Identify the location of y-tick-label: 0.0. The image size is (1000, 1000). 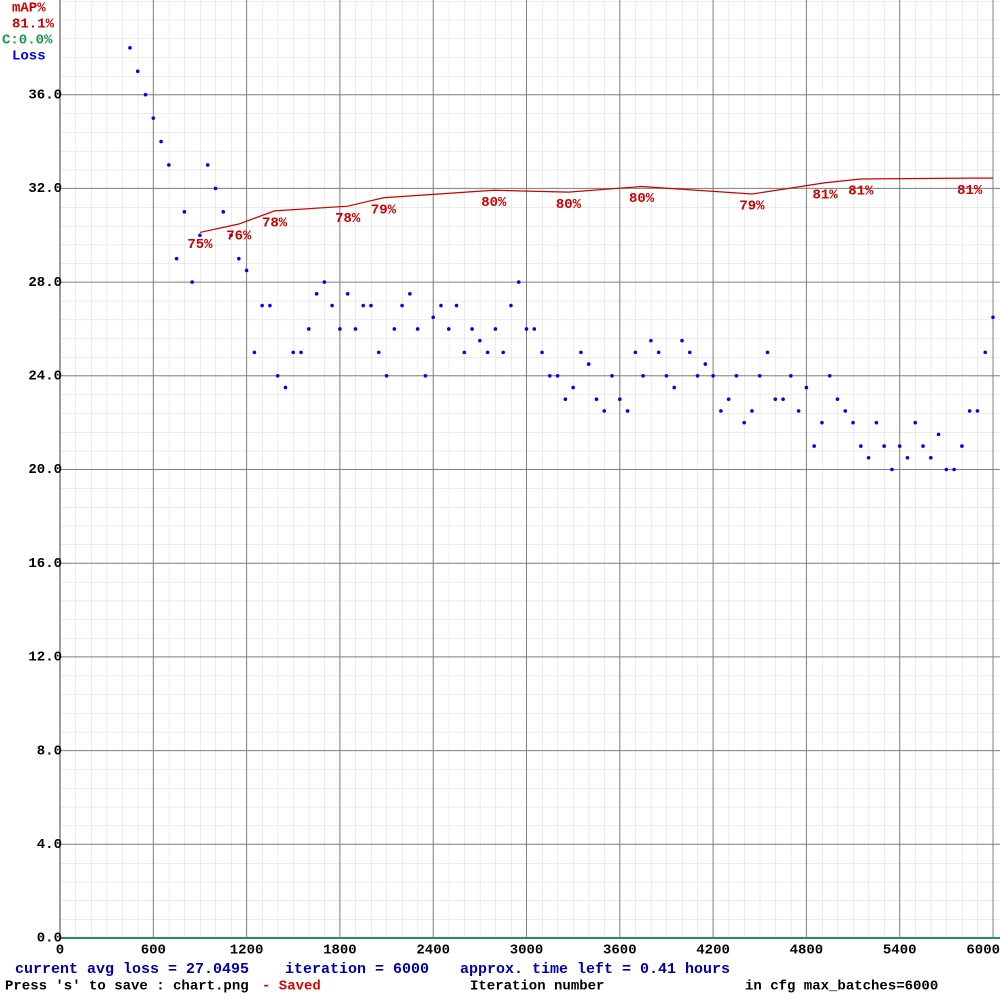
(49, 939).